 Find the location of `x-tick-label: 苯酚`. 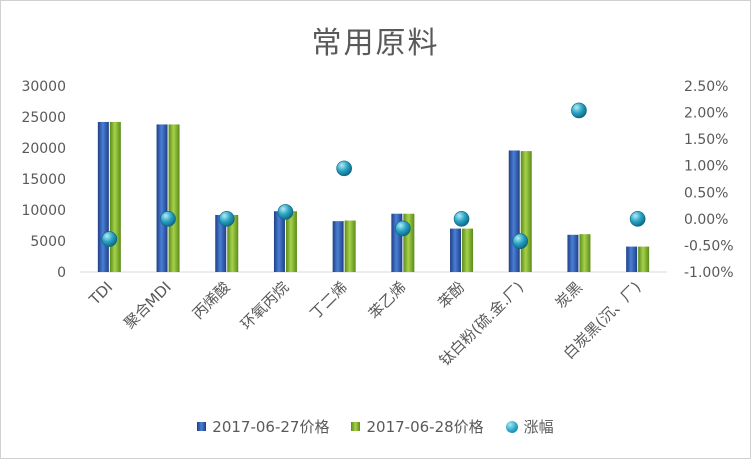

x-tick-label: 苯酚 is located at coordinates (451, 295).